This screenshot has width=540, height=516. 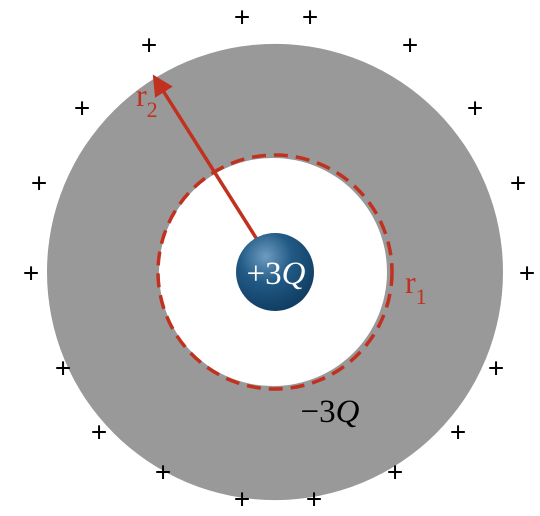 I want to click on inner-radius-label: r1, so click(x=416, y=286).